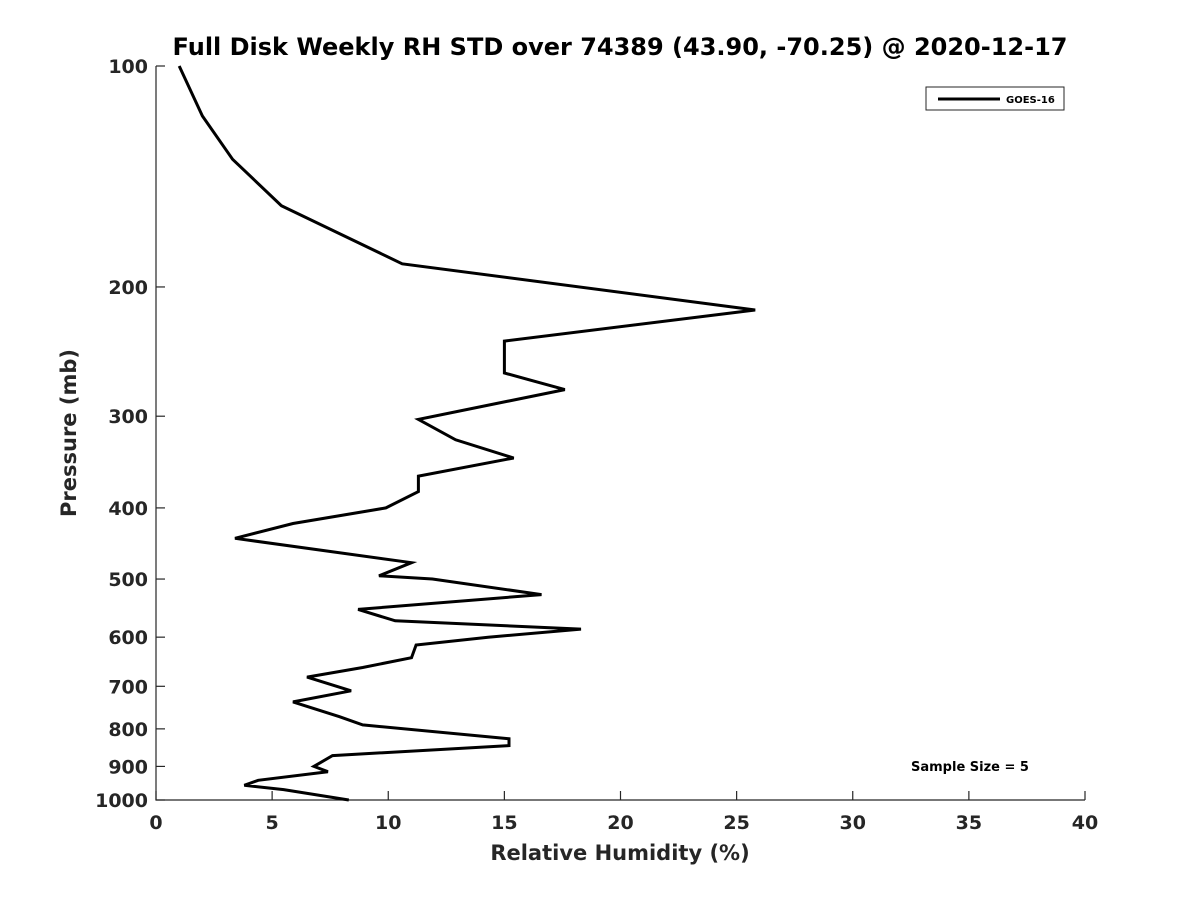 The height and width of the screenshot is (900, 1200). What do you see at coordinates (128, 730) in the screenshot?
I see `y-tick-label: 800` at bounding box center [128, 730].